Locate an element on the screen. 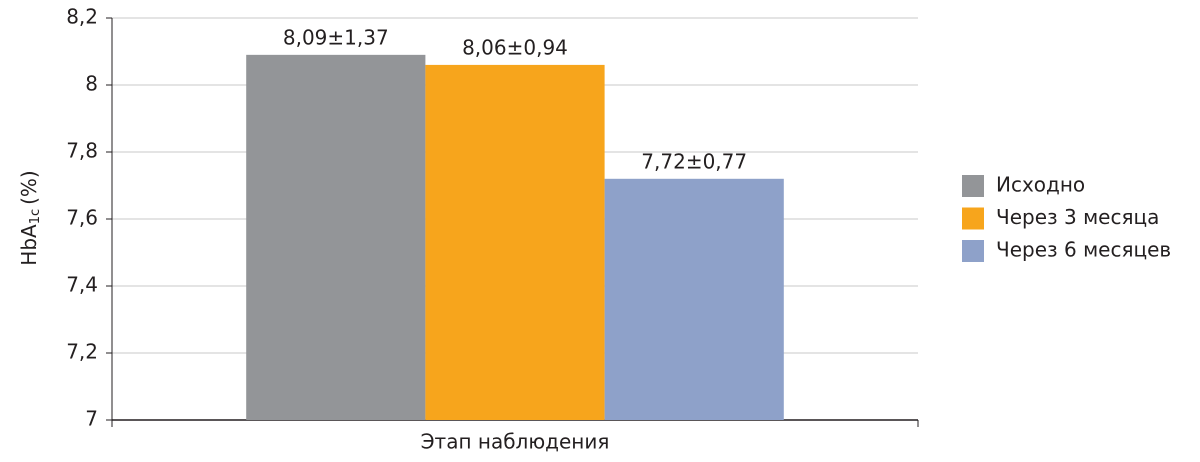  y-label-sub: 1c is located at coordinates (35, 216).